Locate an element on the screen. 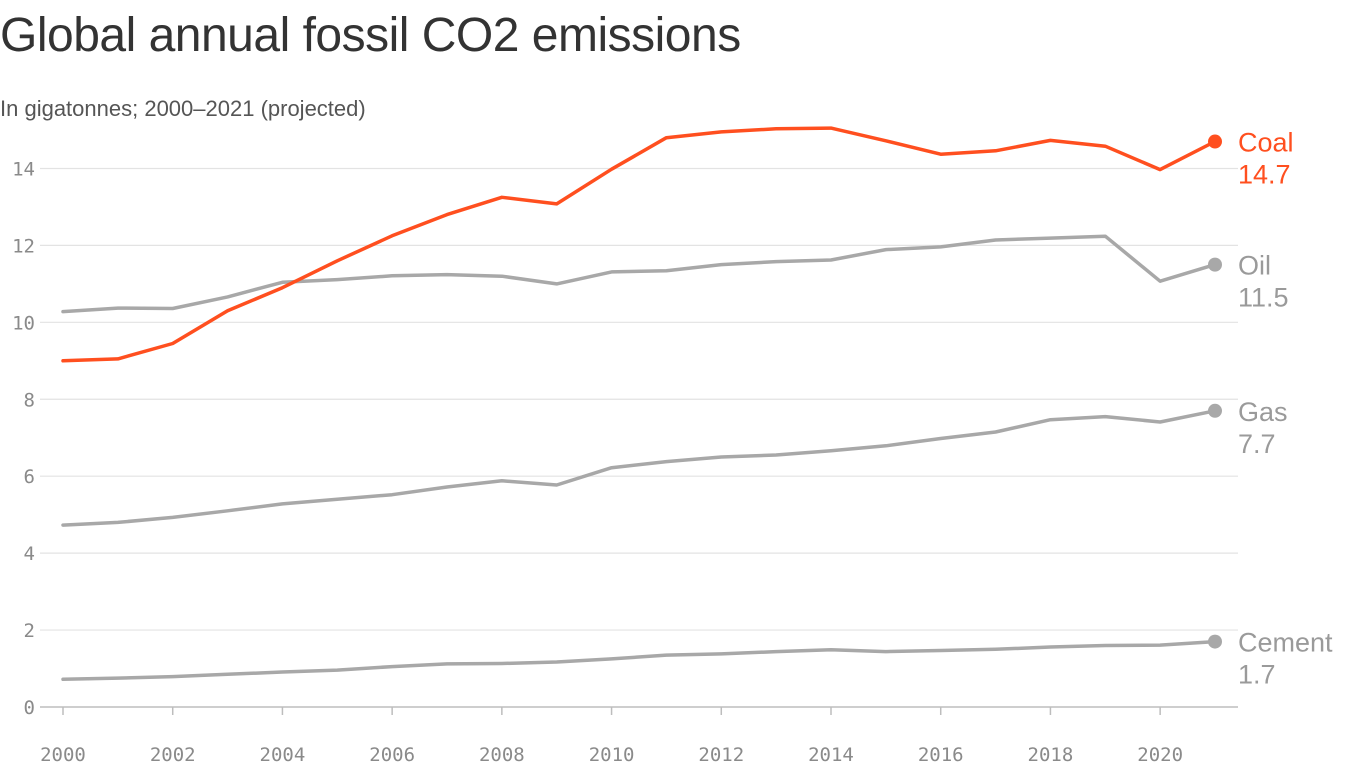  y-tick-label: 8 is located at coordinates (29, 400).